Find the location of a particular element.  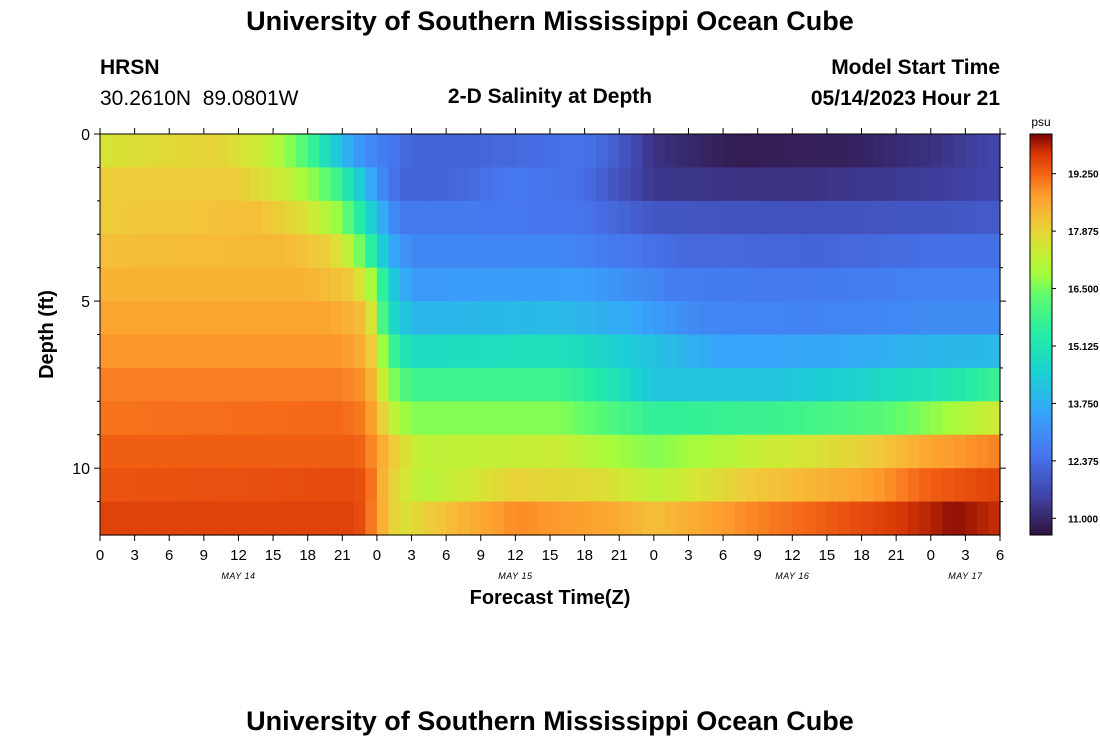

x-tick-label: 21 is located at coordinates (896, 555).